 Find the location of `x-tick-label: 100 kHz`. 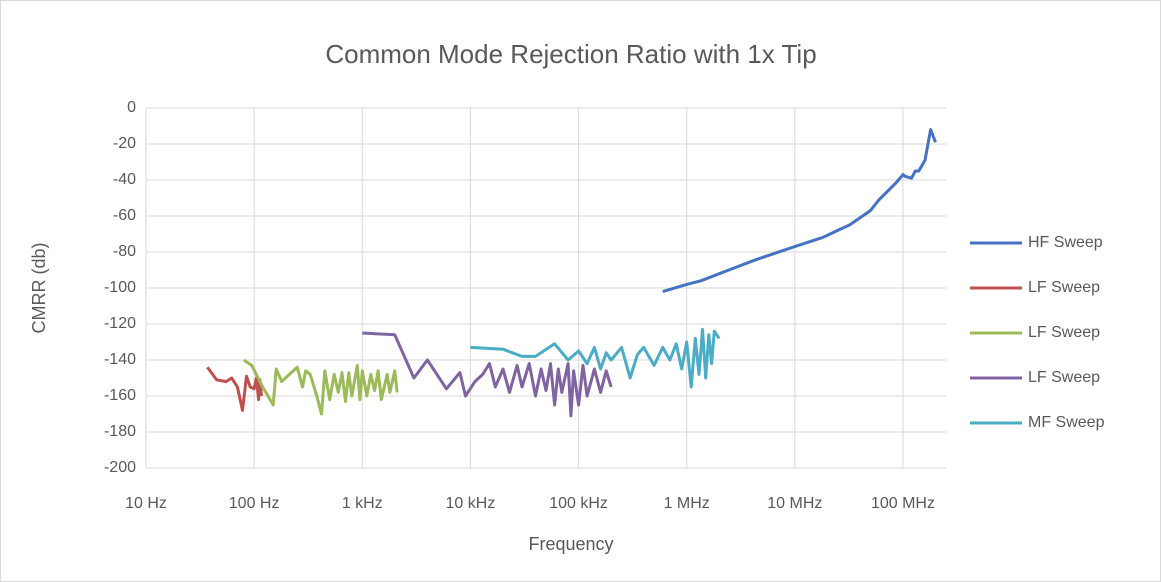

x-tick-label: 100 kHz is located at coordinates (578, 503).